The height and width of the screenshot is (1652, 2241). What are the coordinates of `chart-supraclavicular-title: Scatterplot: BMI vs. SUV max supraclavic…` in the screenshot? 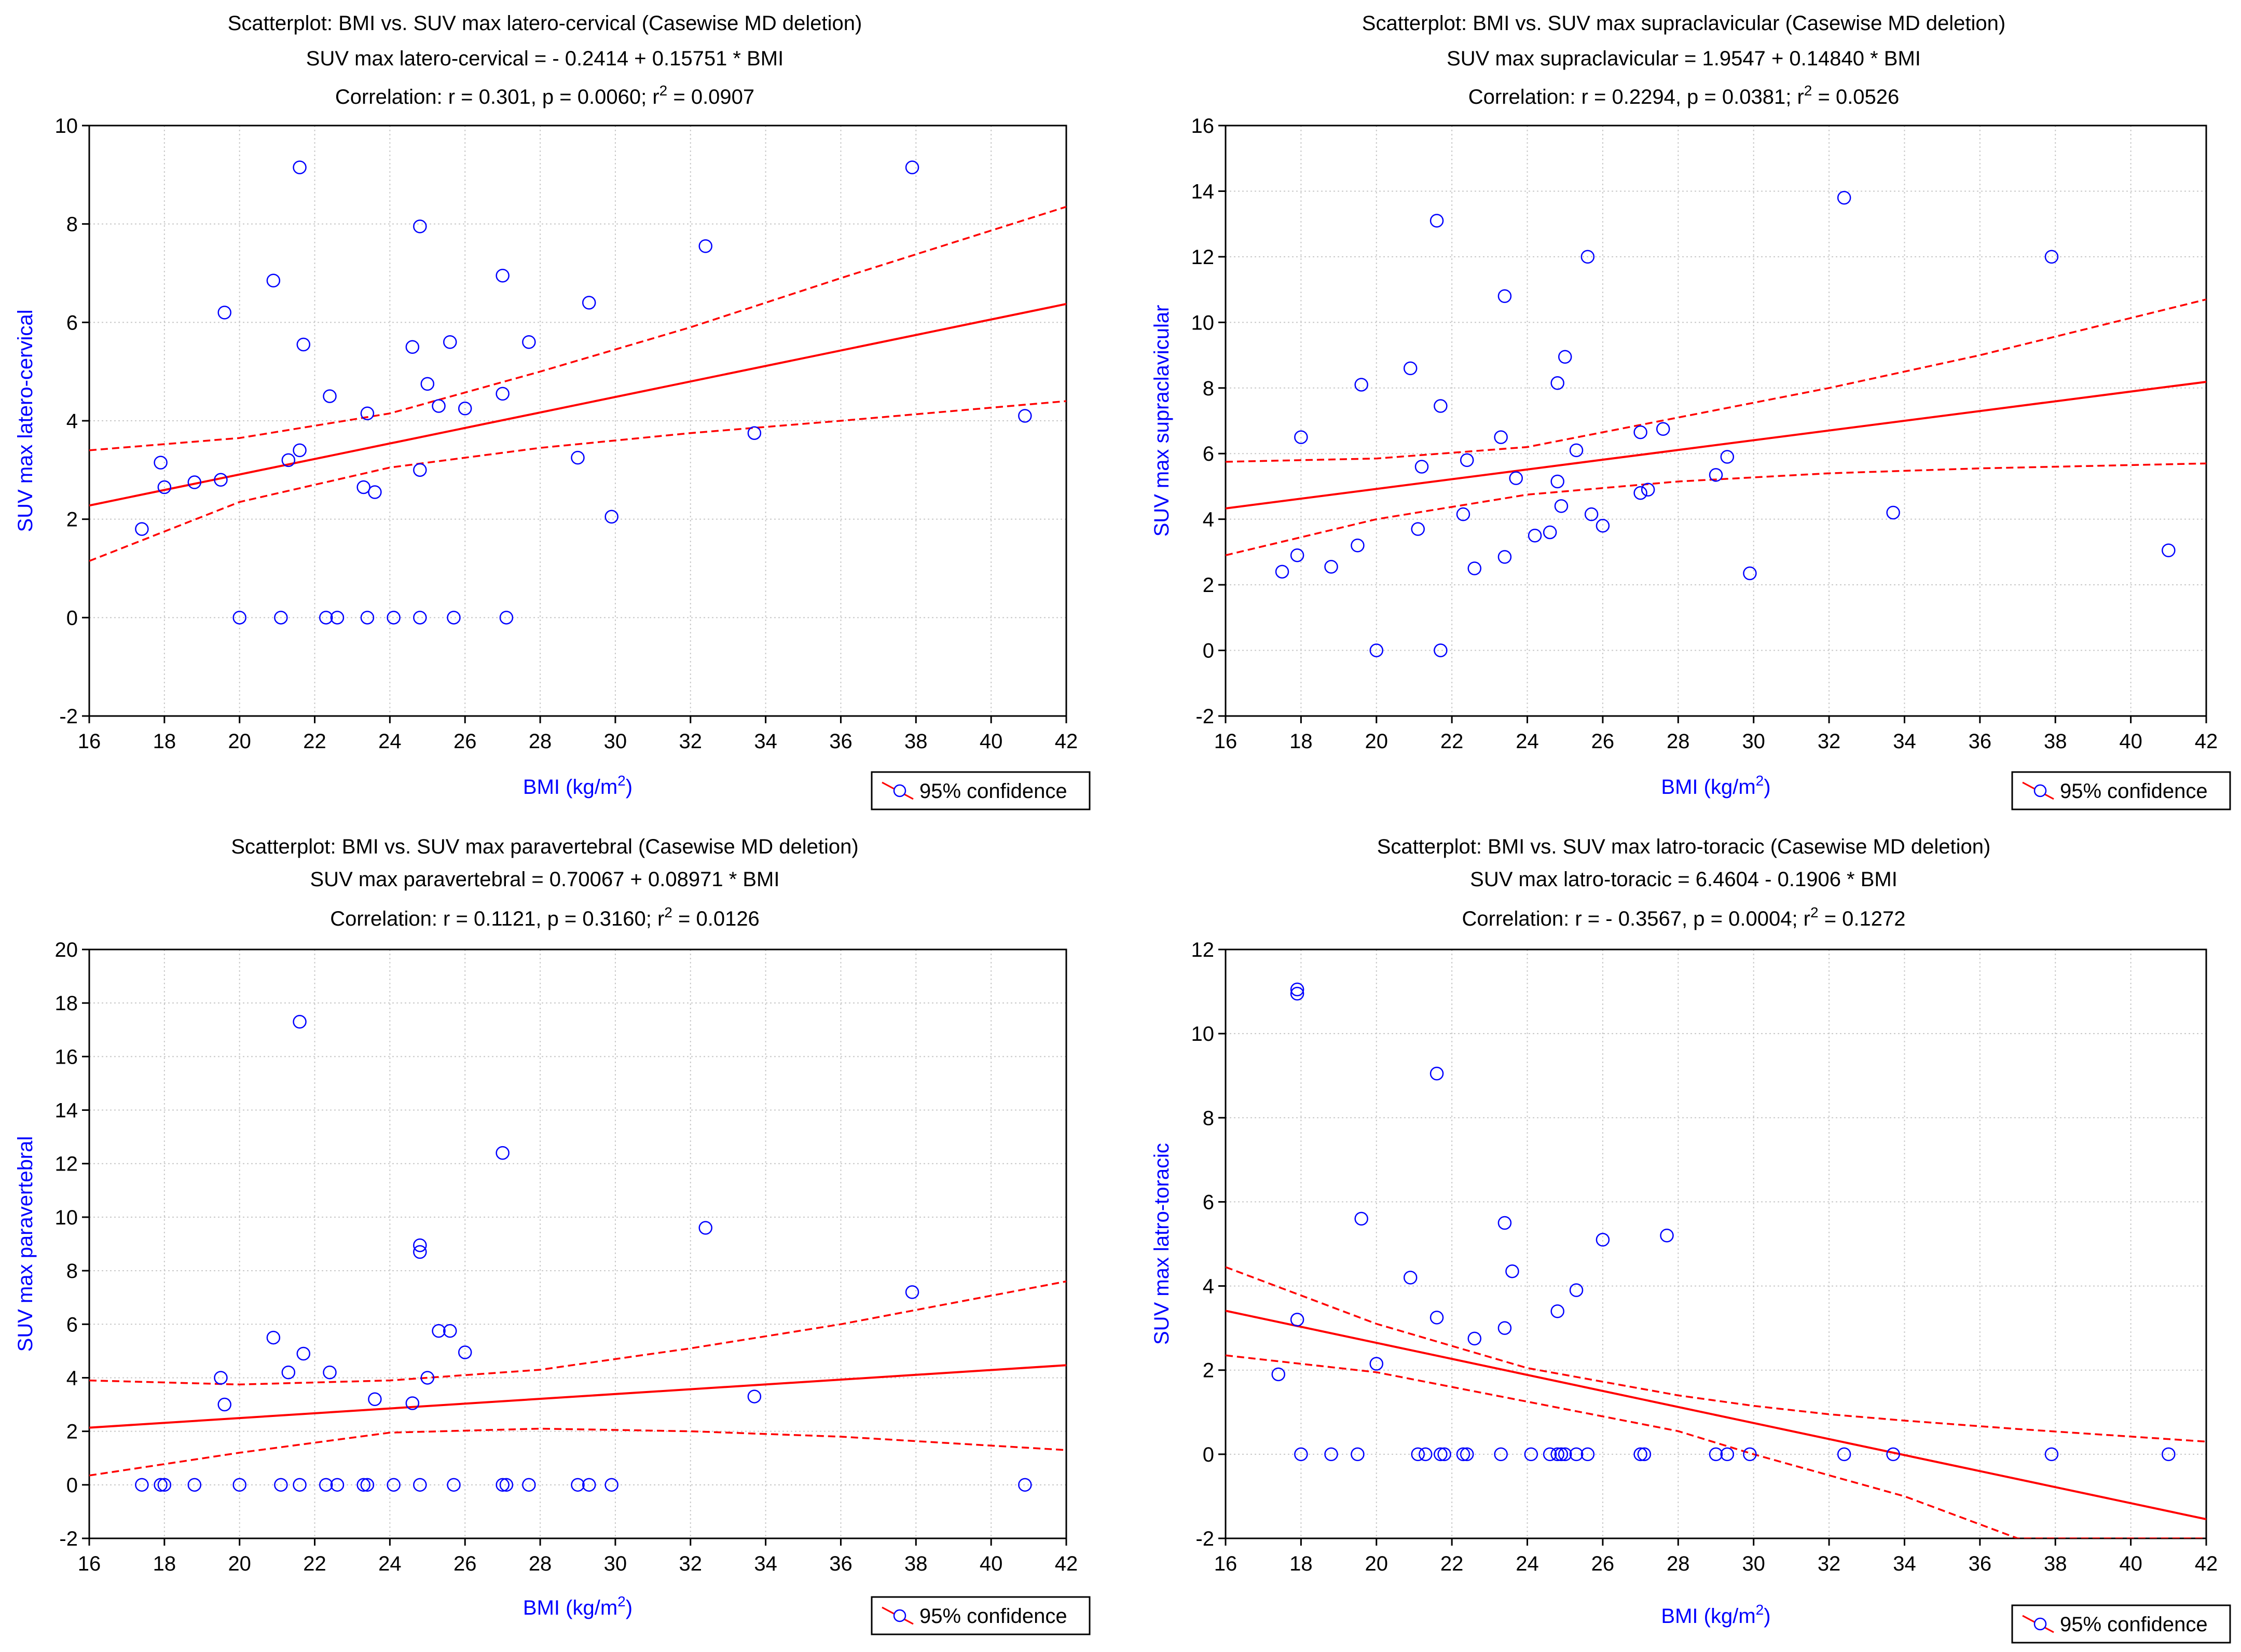 It's located at (1683, 23).